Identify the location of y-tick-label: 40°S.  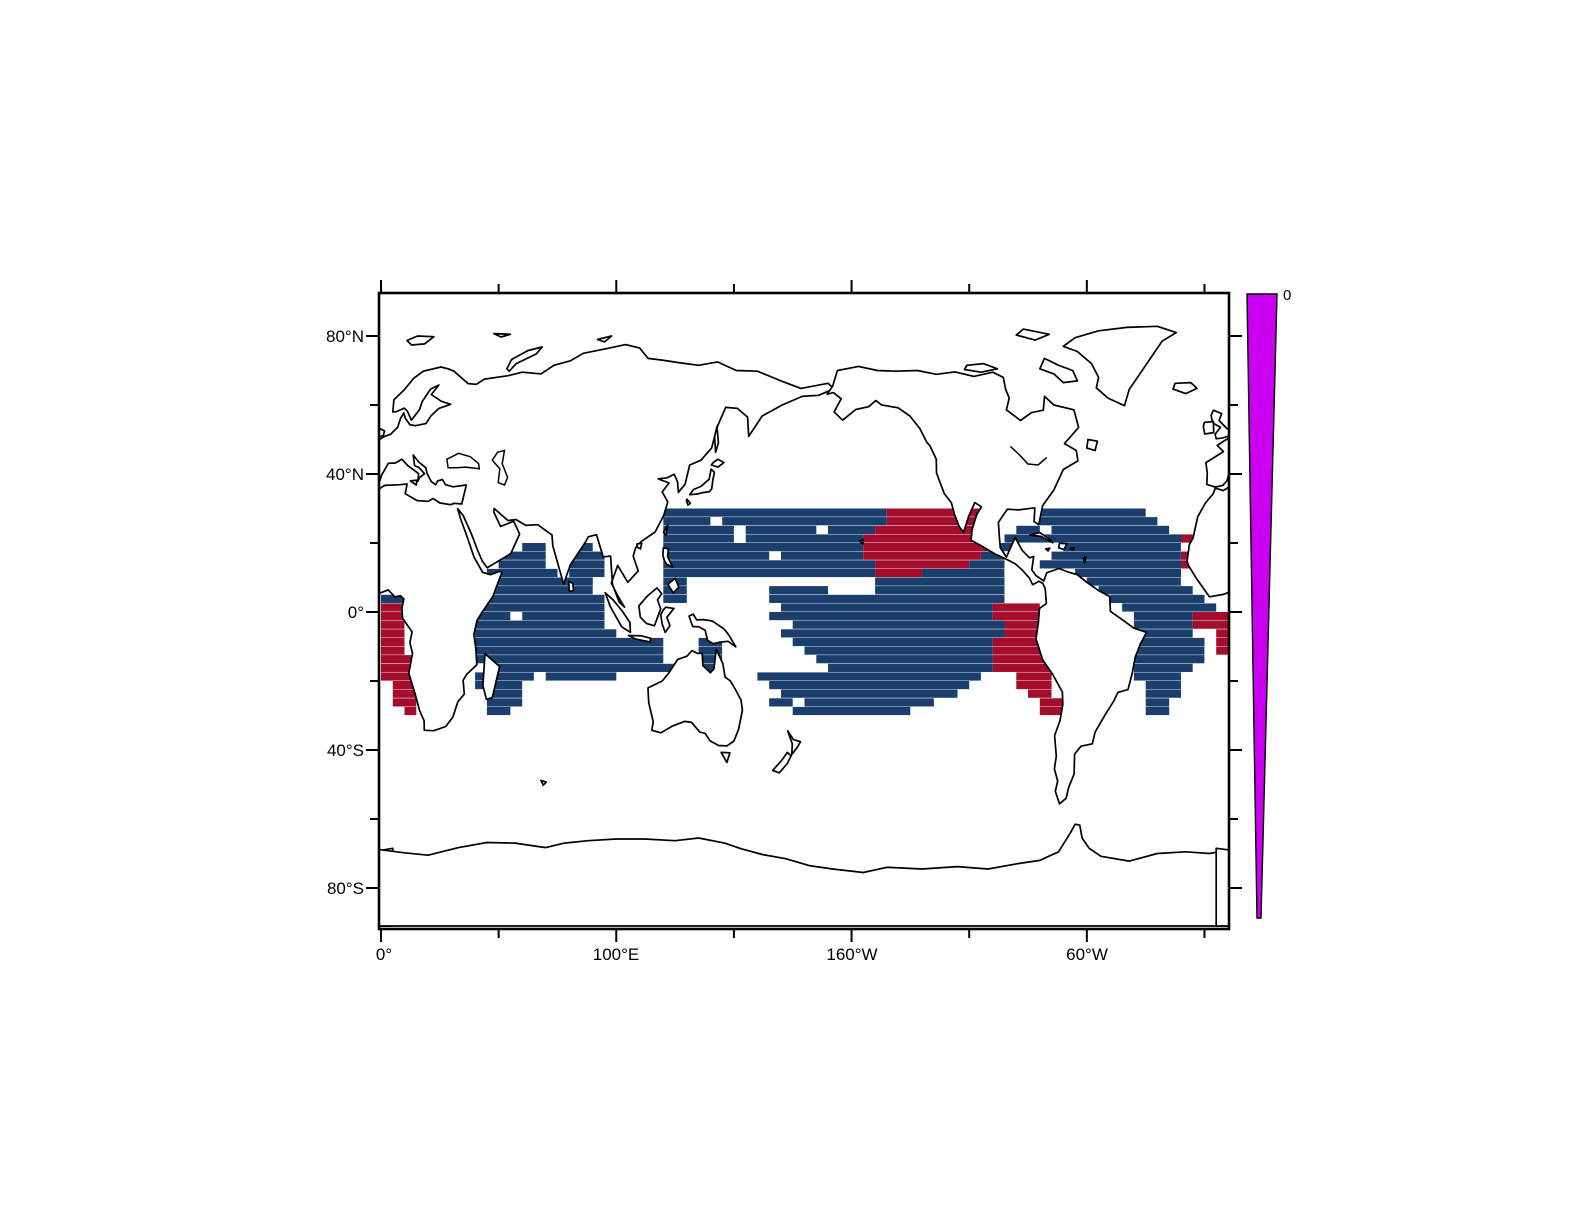
(345, 750).